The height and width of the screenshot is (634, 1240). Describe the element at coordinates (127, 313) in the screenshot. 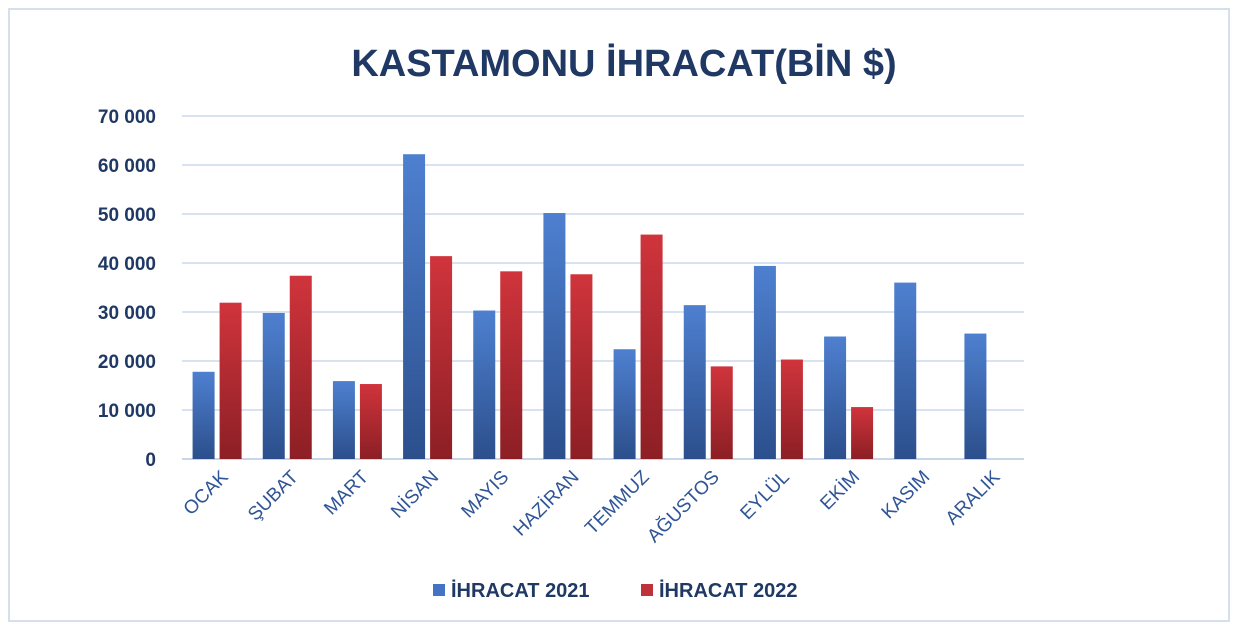

I see `y-tick-label: 30 000` at that location.